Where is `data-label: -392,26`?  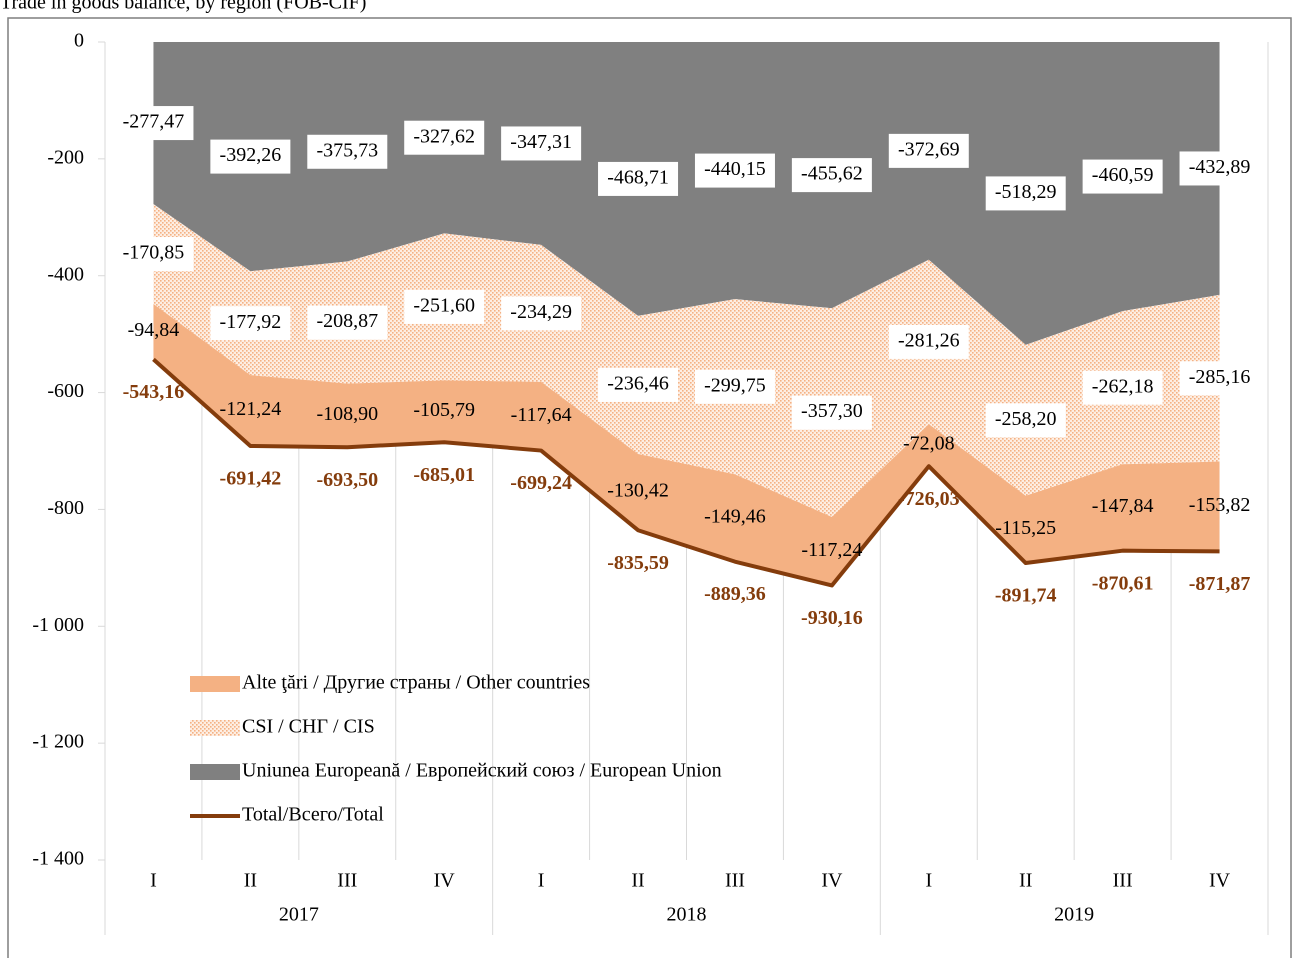
data-label: -392,26 is located at coordinates (251, 155).